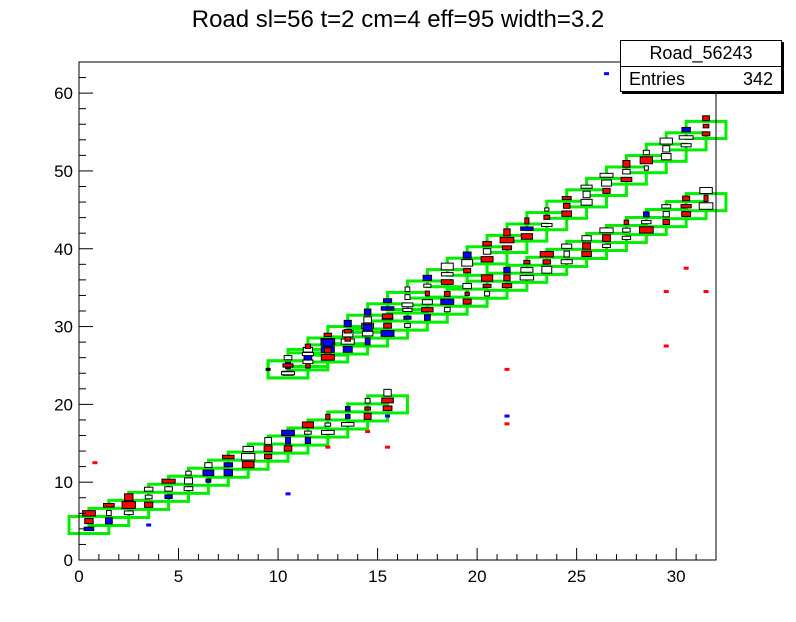  Describe the element at coordinates (701, 54) in the screenshot. I see `stats-name: Road_56243` at that location.